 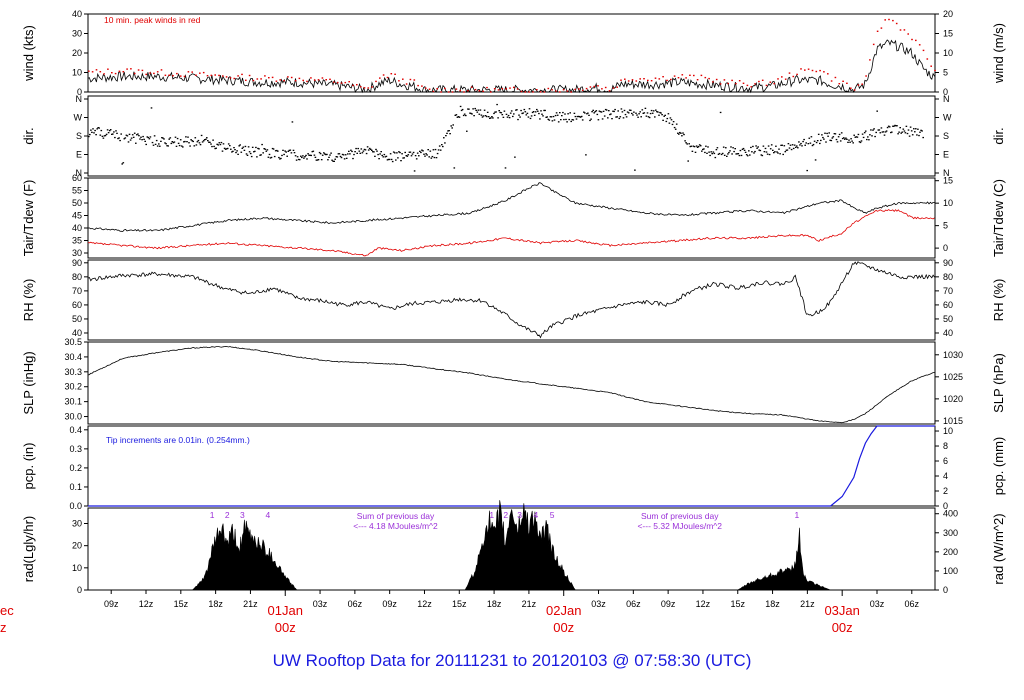 What do you see at coordinates (77, 524) in the screenshot?
I see `left-tick-label: 30` at bounding box center [77, 524].